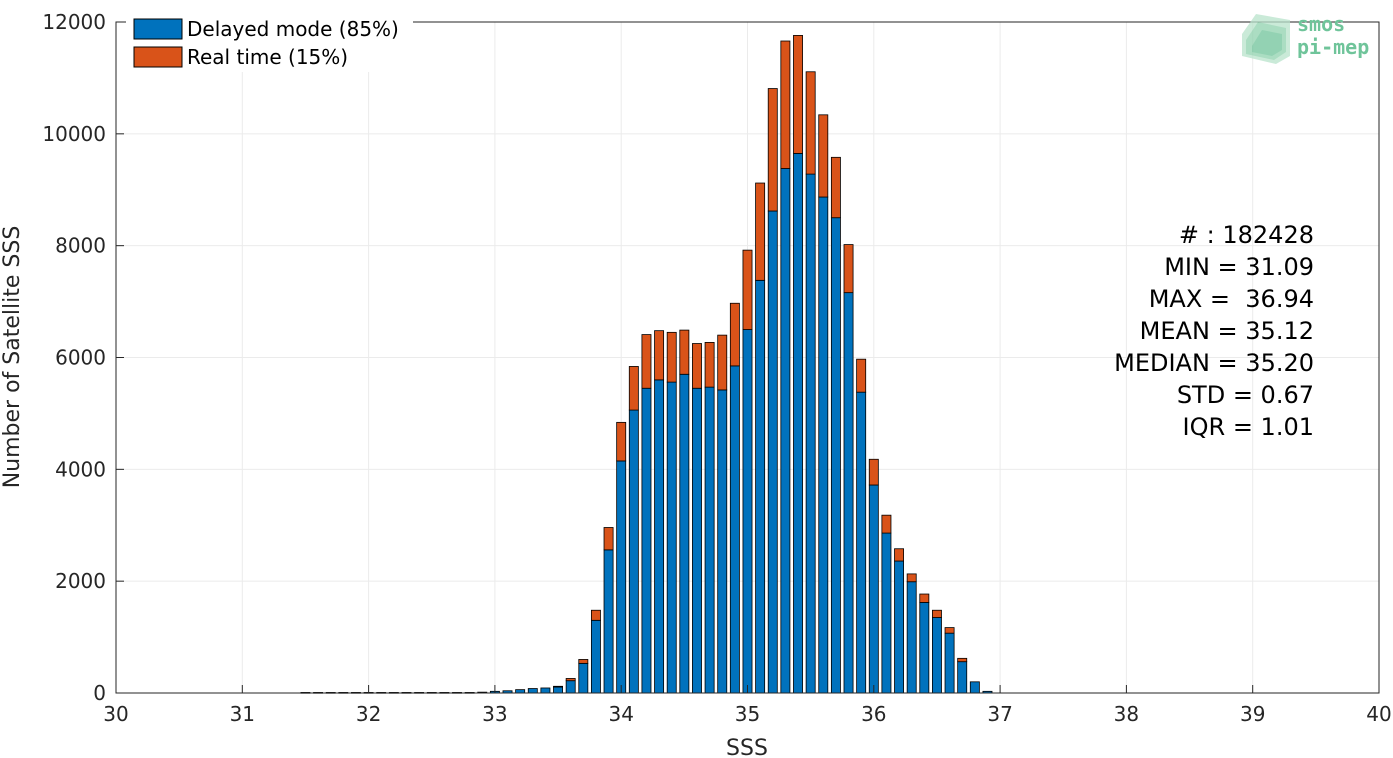 This screenshot has width=1393, height=758. I want to click on x-axis-label: SSS, so click(747, 747).